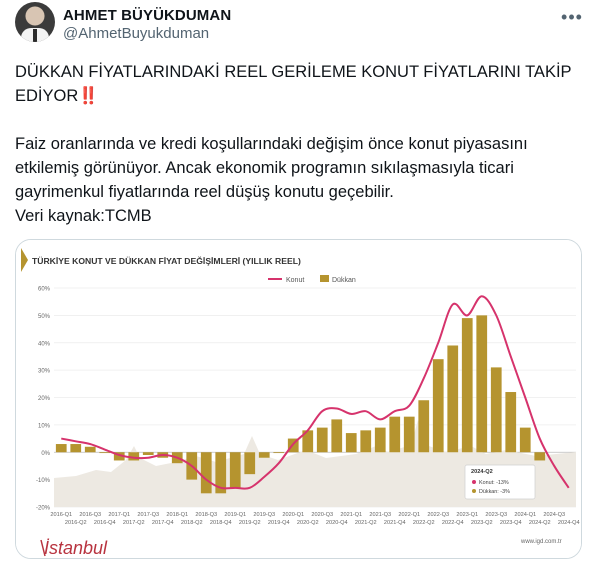 The width and height of the screenshot is (598, 567). What do you see at coordinates (554, 515) in the screenshot?
I see `x-tick-label: 2024-Q3` at bounding box center [554, 515].